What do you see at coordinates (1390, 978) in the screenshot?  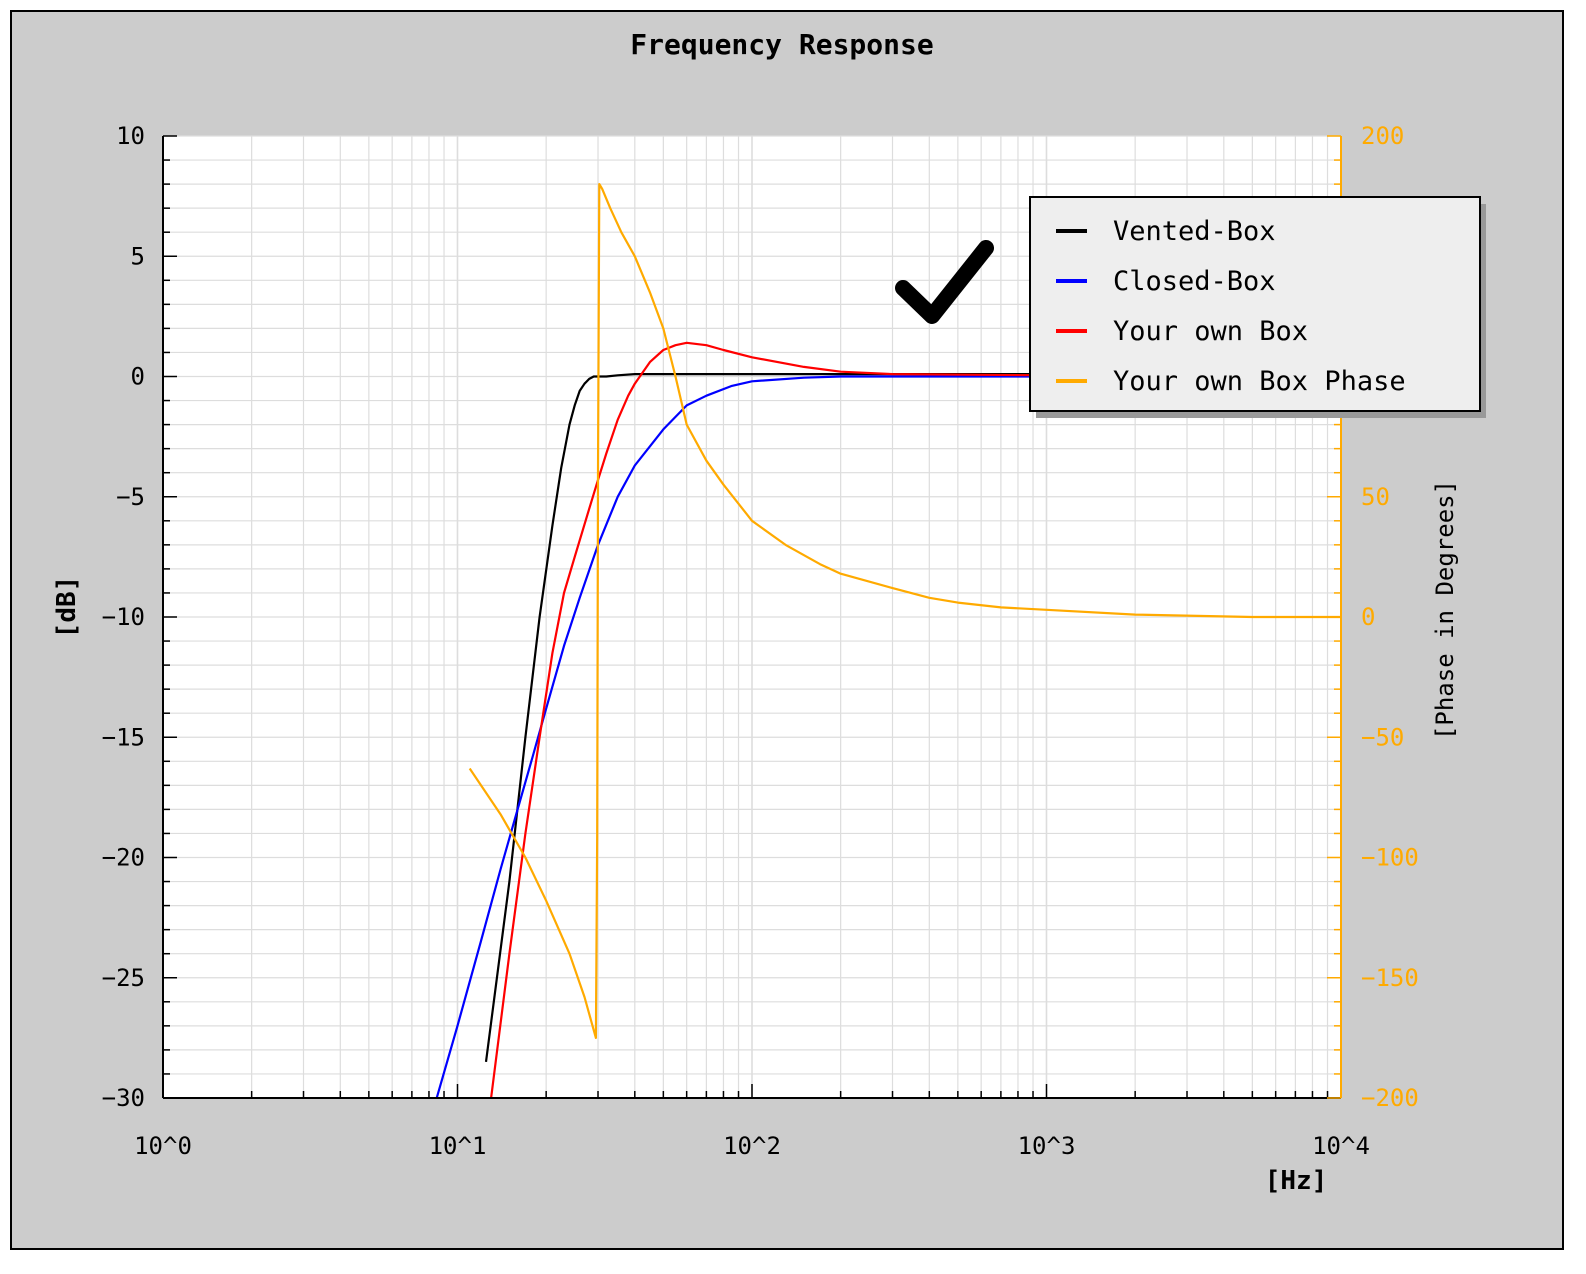 I see `y-right-tick-label: −150` at bounding box center [1390, 978].